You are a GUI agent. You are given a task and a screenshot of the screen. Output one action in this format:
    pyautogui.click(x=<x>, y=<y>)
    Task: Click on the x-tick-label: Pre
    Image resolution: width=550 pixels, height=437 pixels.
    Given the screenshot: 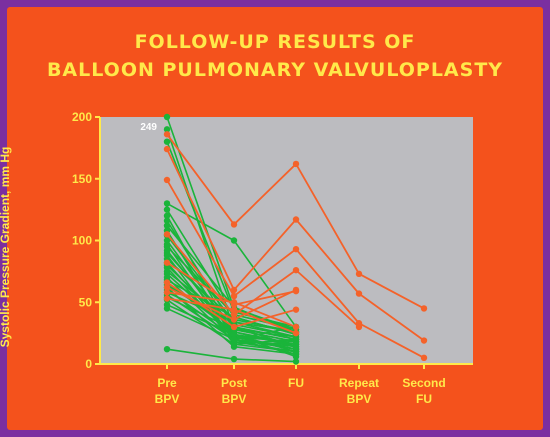 What is the action you would take?
    pyautogui.click(x=167, y=383)
    